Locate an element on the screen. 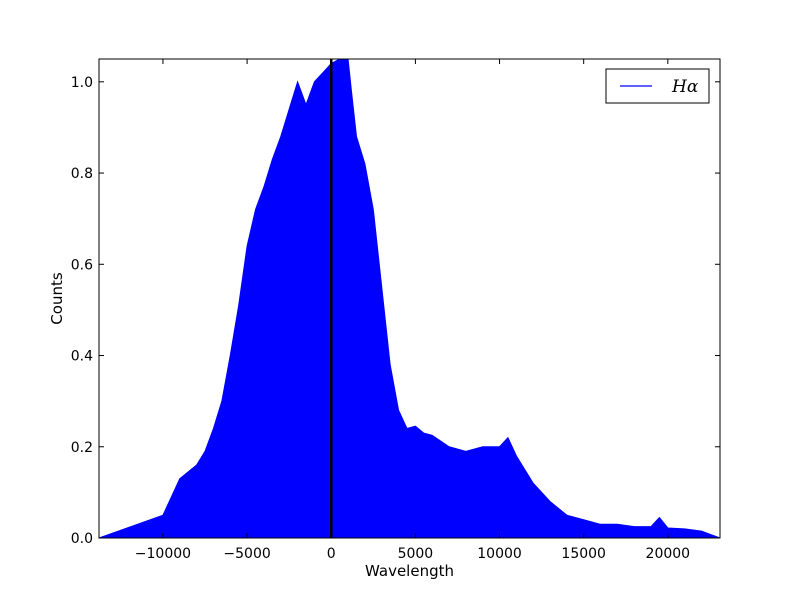 This screenshot has height=600, width=800. y-axis-label: Counts is located at coordinates (57, 298).